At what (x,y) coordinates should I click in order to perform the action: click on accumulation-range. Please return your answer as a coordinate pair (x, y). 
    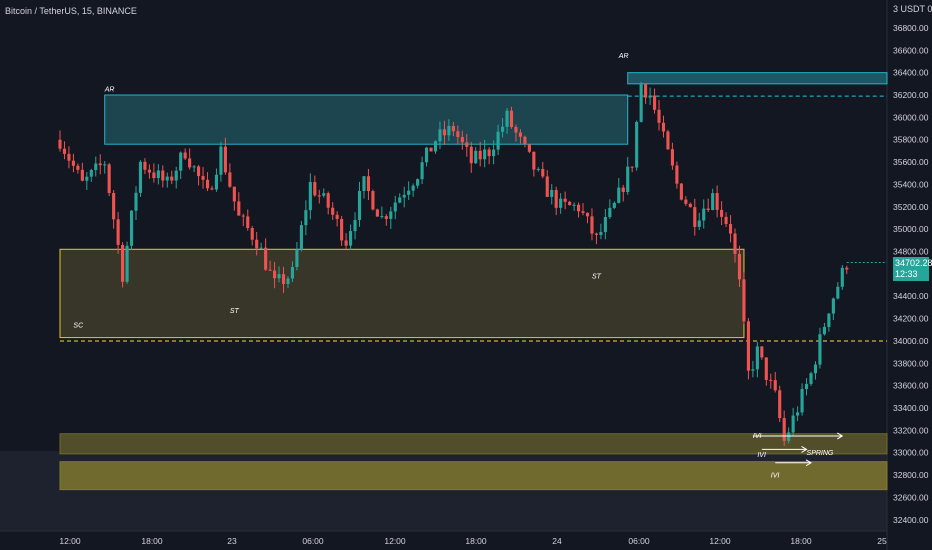
    Looking at the image, I should click on (402, 293).